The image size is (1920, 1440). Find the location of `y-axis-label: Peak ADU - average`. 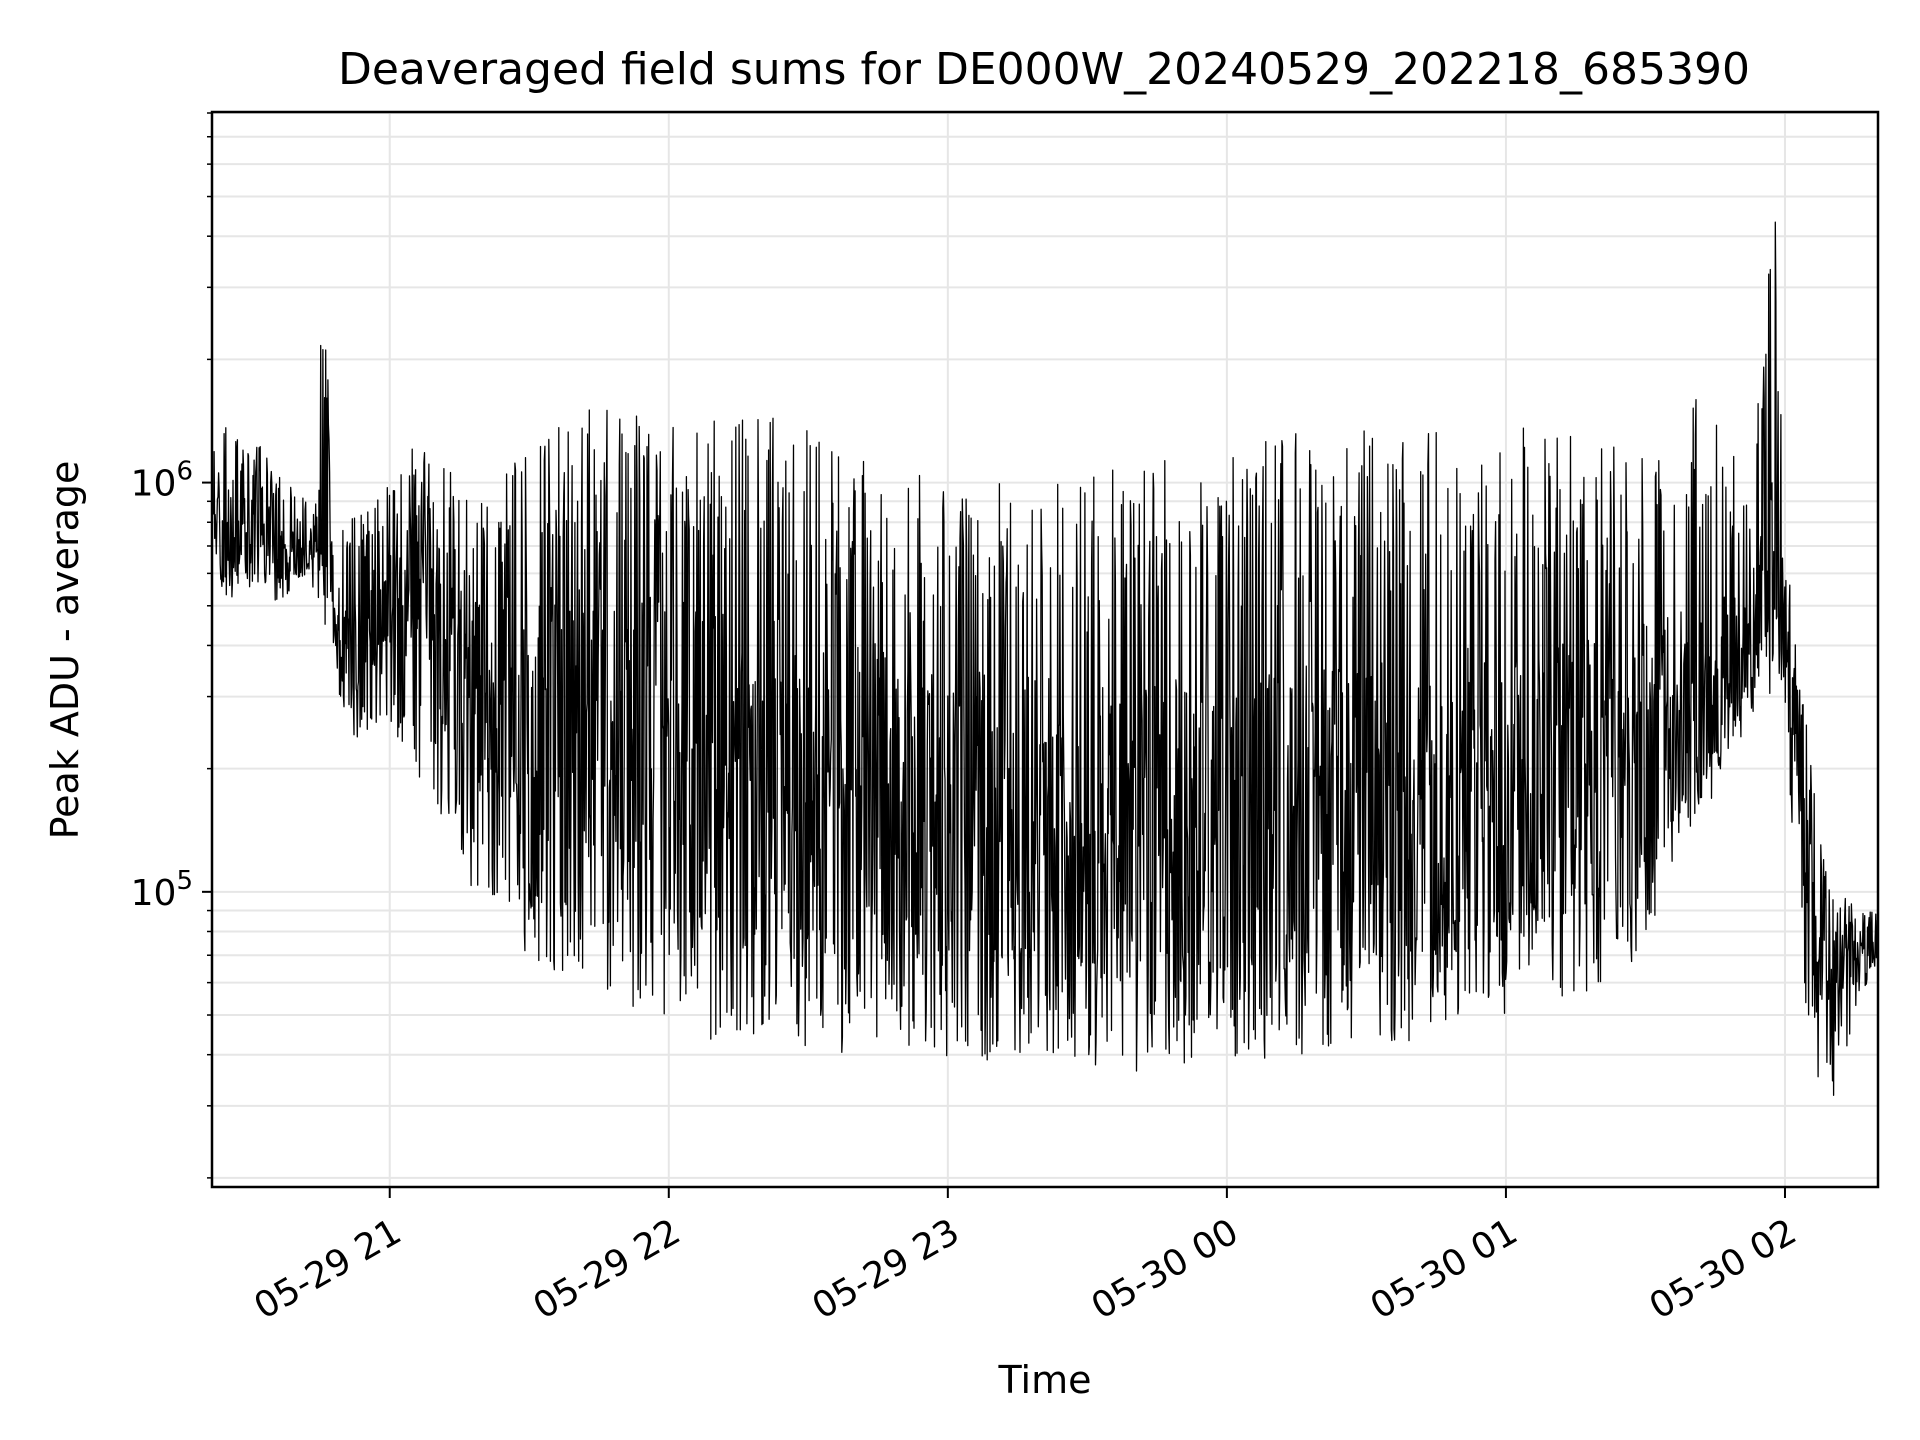

y-axis-label: Peak ADU - average is located at coordinates (65, 650).